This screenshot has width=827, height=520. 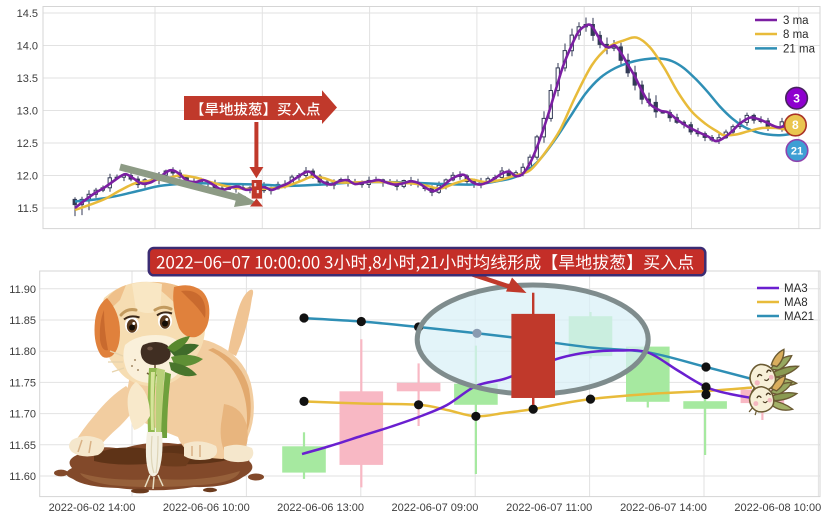 What do you see at coordinates (22, 352) in the screenshot?
I see `svg-text: 11.80` at bounding box center [22, 352].